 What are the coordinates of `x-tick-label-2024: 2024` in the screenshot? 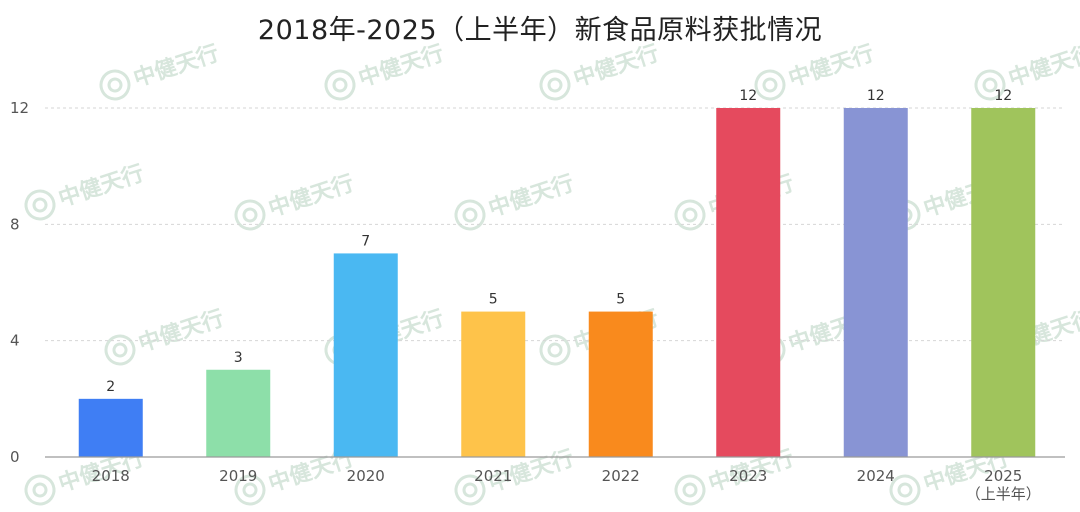 It's located at (876, 476).